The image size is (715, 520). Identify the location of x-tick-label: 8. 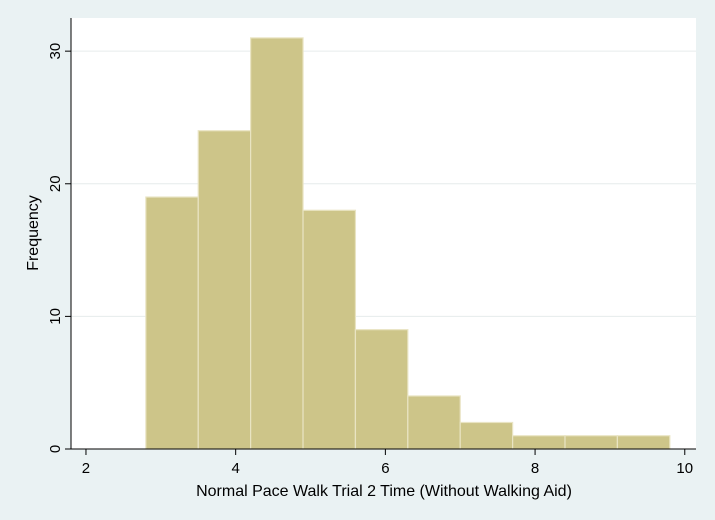
(535, 468).